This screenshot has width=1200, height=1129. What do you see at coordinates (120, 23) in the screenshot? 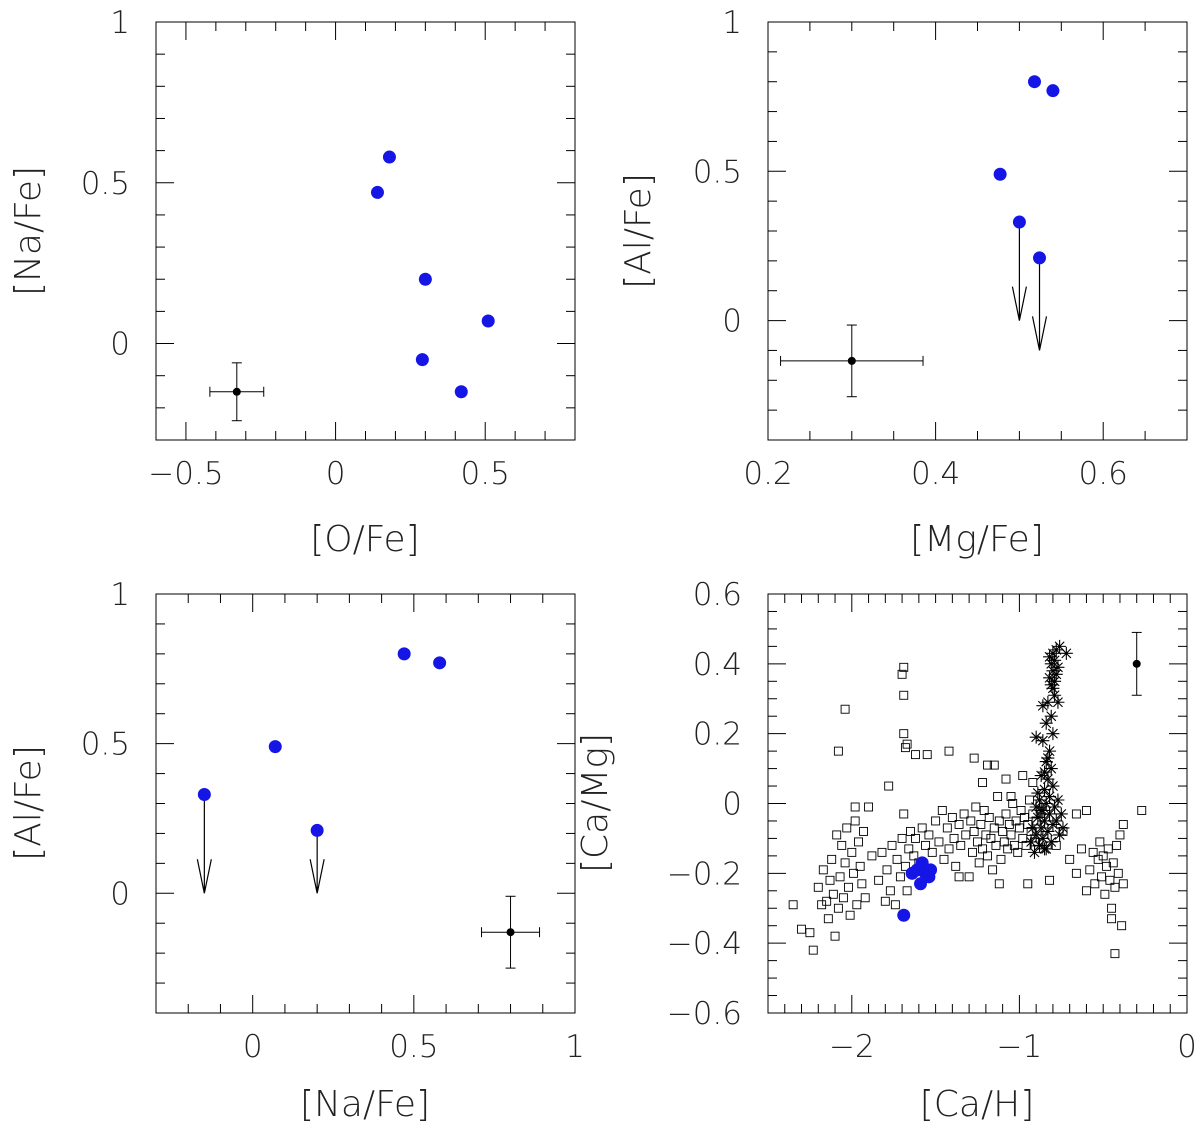
I see `y-tick-label: 1` at bounding box center [120, 23].